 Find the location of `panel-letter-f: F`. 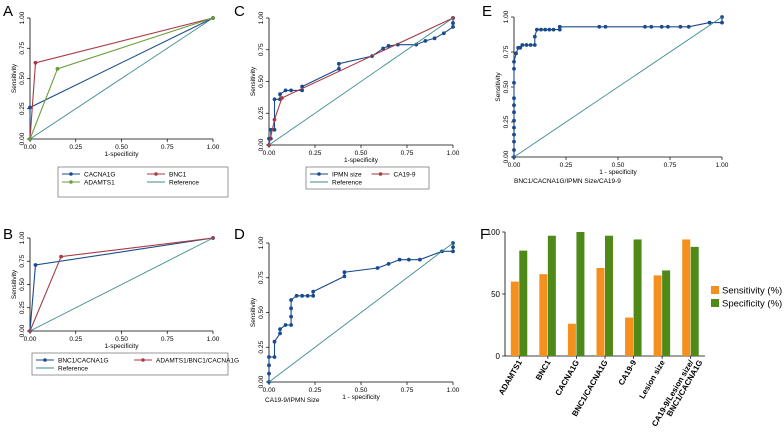

panel-letter-f: F is located at coordinates (484, 234).